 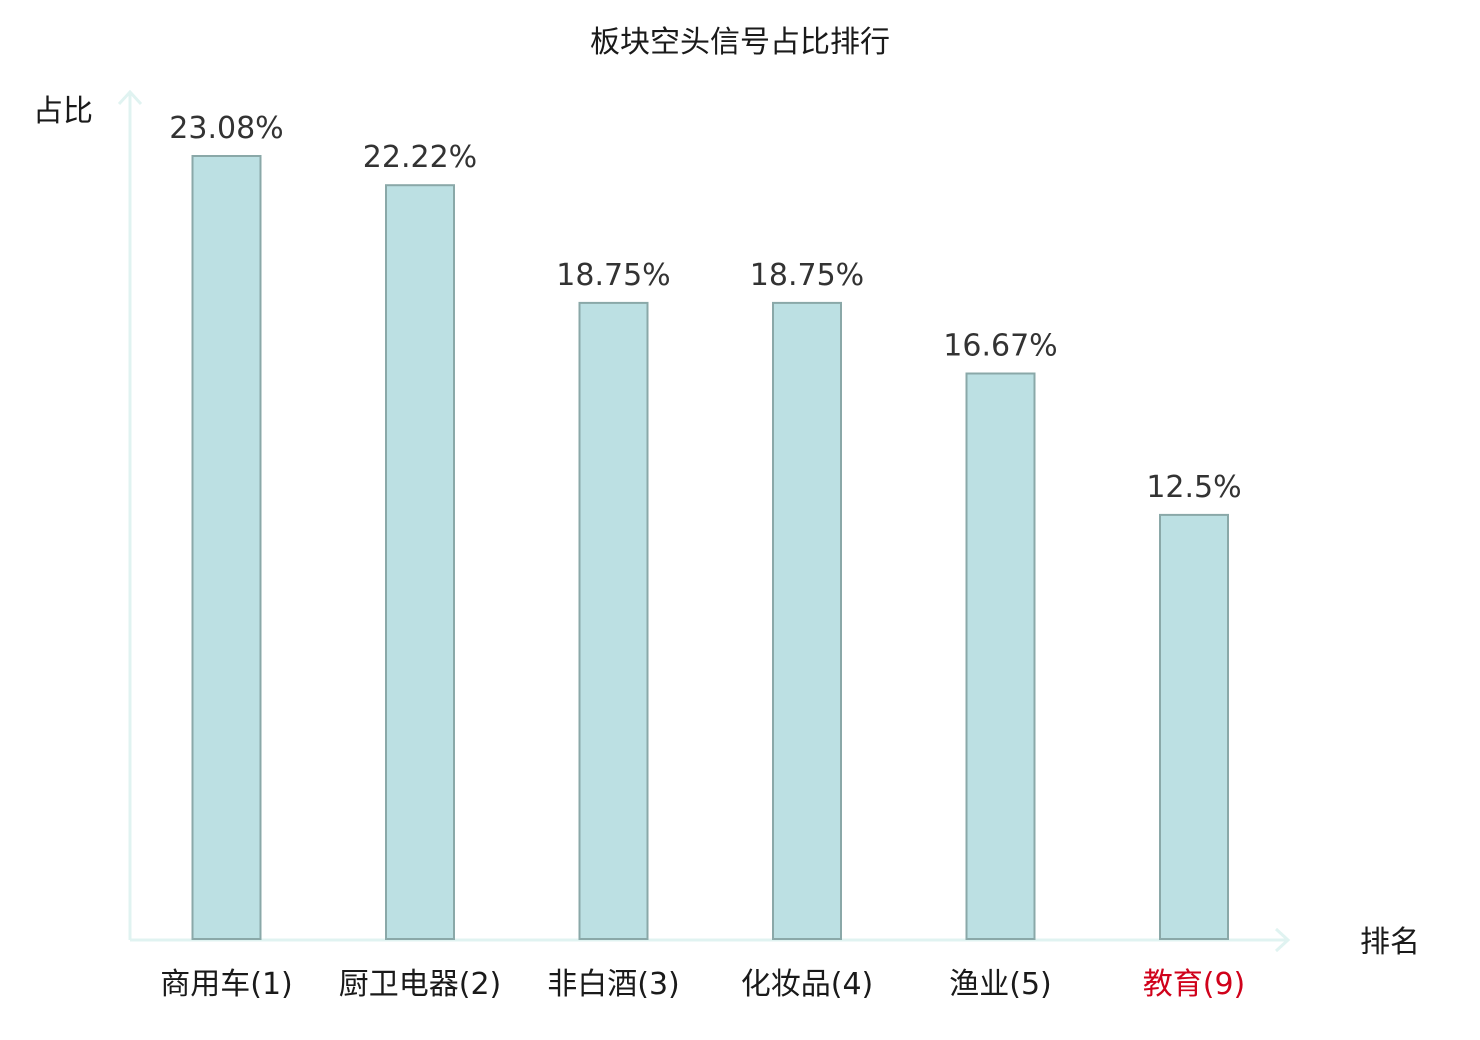 What do you see at coordinates (613, 275) in the screenshot?
I see `value-label-3: 18.75%` at bounding box center [613, 275].